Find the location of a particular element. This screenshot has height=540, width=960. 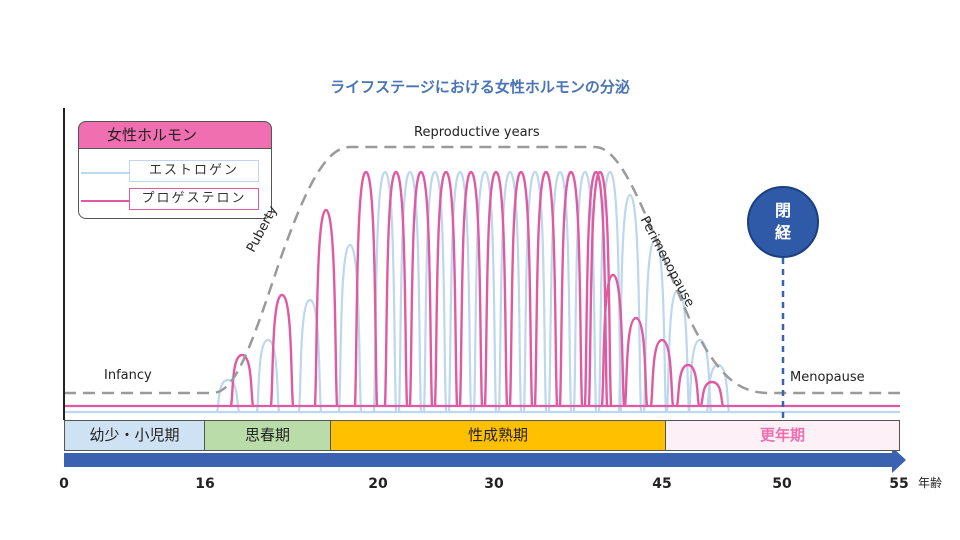

tick-label: 16 is located at coordinates (205, 484).